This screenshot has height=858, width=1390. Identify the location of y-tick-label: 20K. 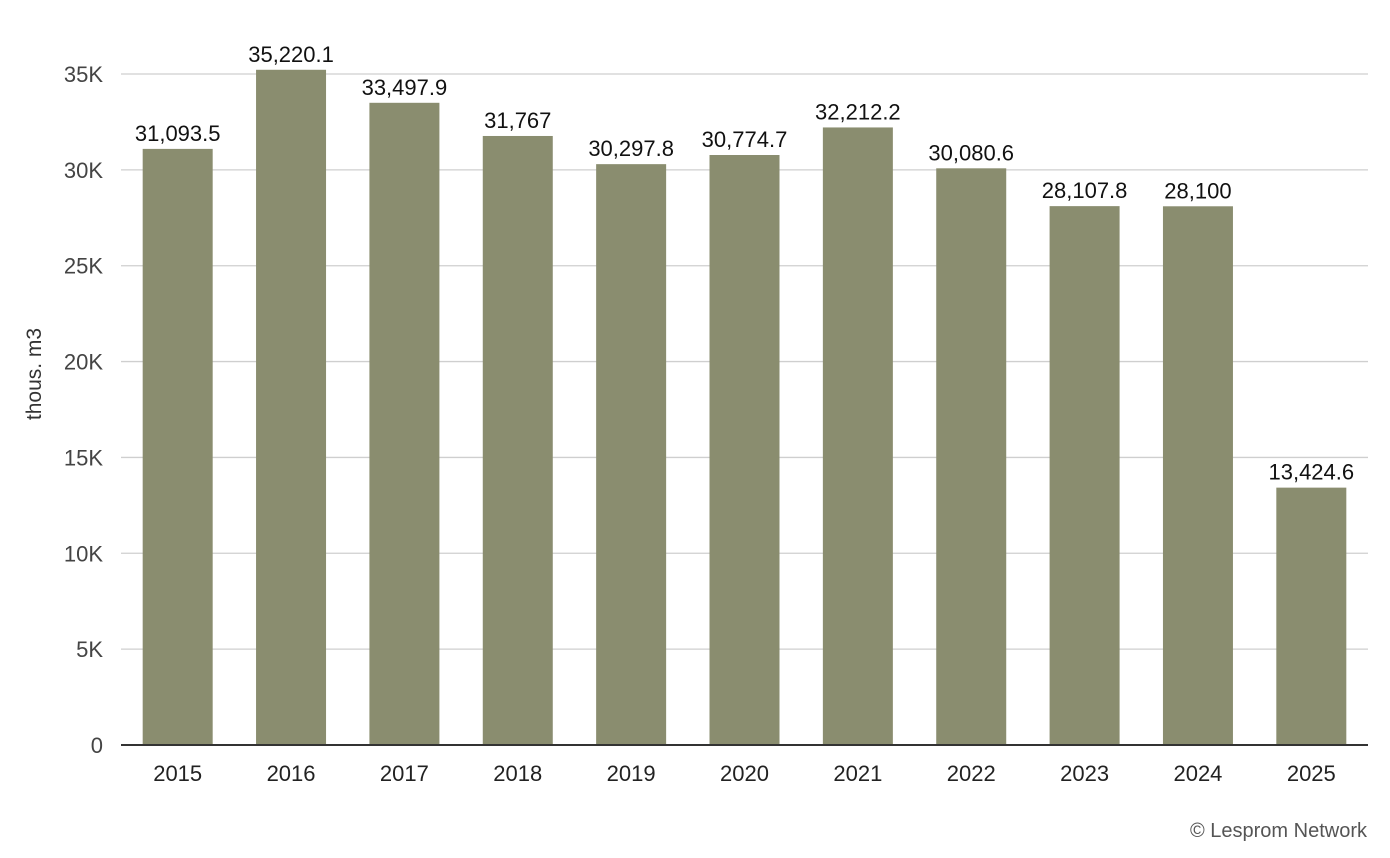
(83, 362).